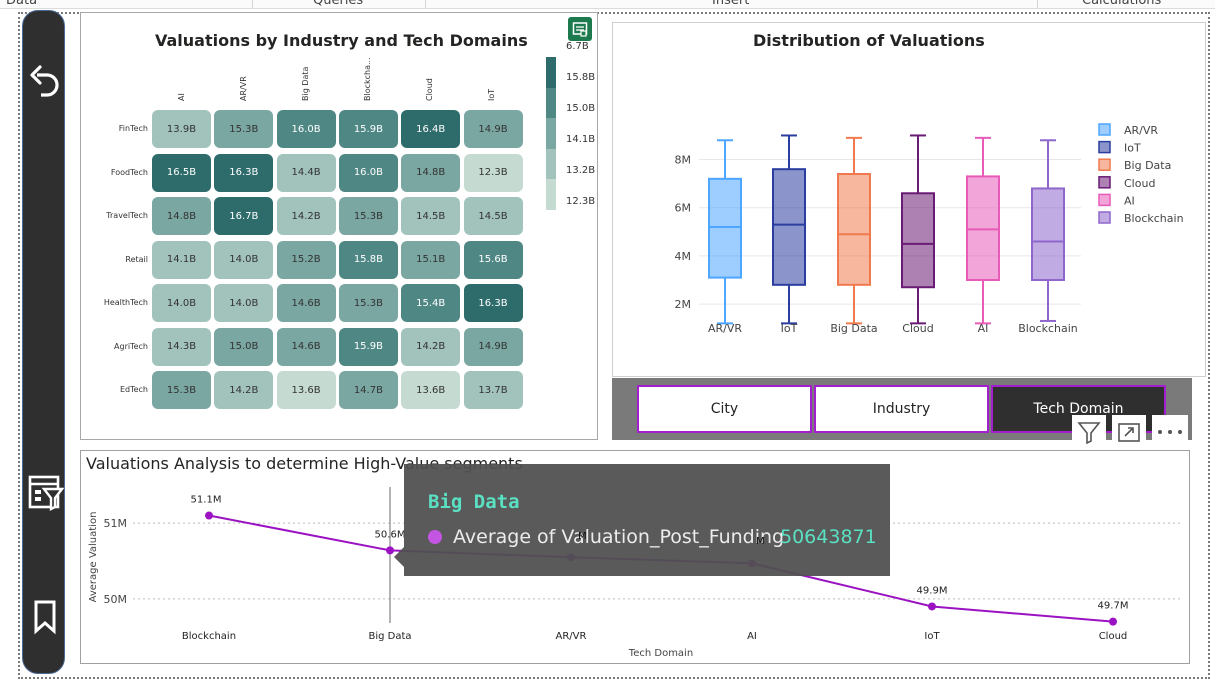 Image resolution: width=1215 pixels, height=688 pixels. I want to click on linechart-y-tick: 51M, so click(116, 523).